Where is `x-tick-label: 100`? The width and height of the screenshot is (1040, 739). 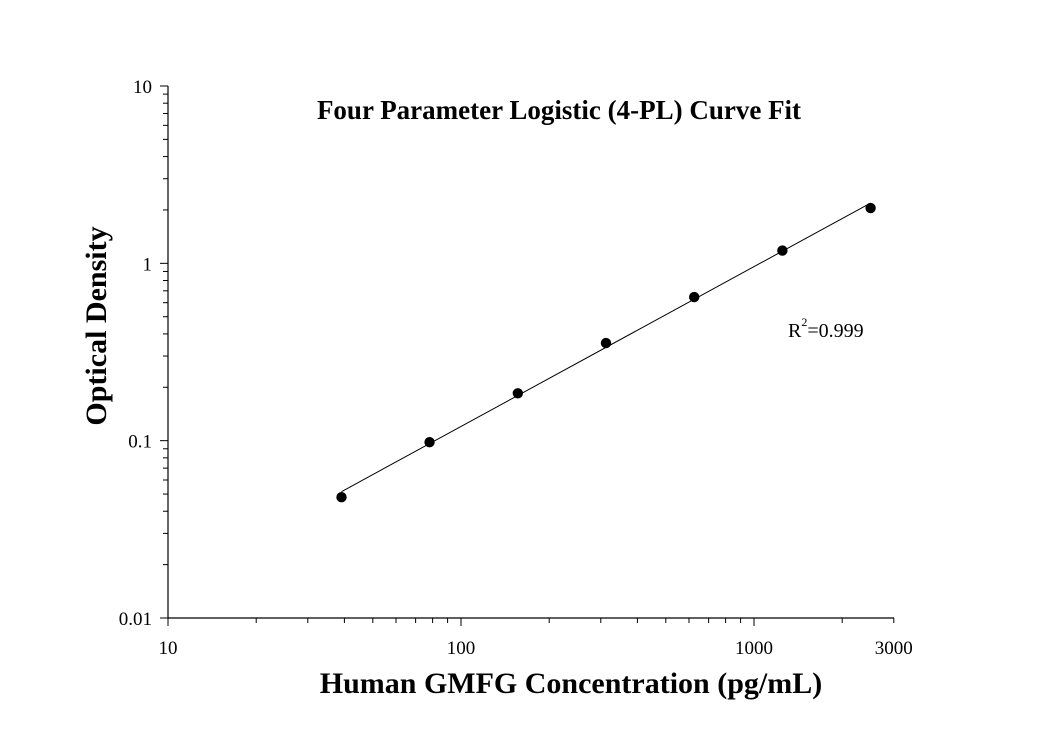
x-tick-label: 100 is located at coordinates (461, 648).